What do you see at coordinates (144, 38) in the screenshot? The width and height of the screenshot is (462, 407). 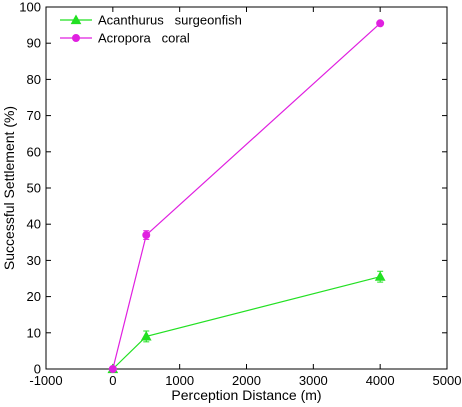 I see `legend-label: Acropora coral` at bounding box center [144, 38].